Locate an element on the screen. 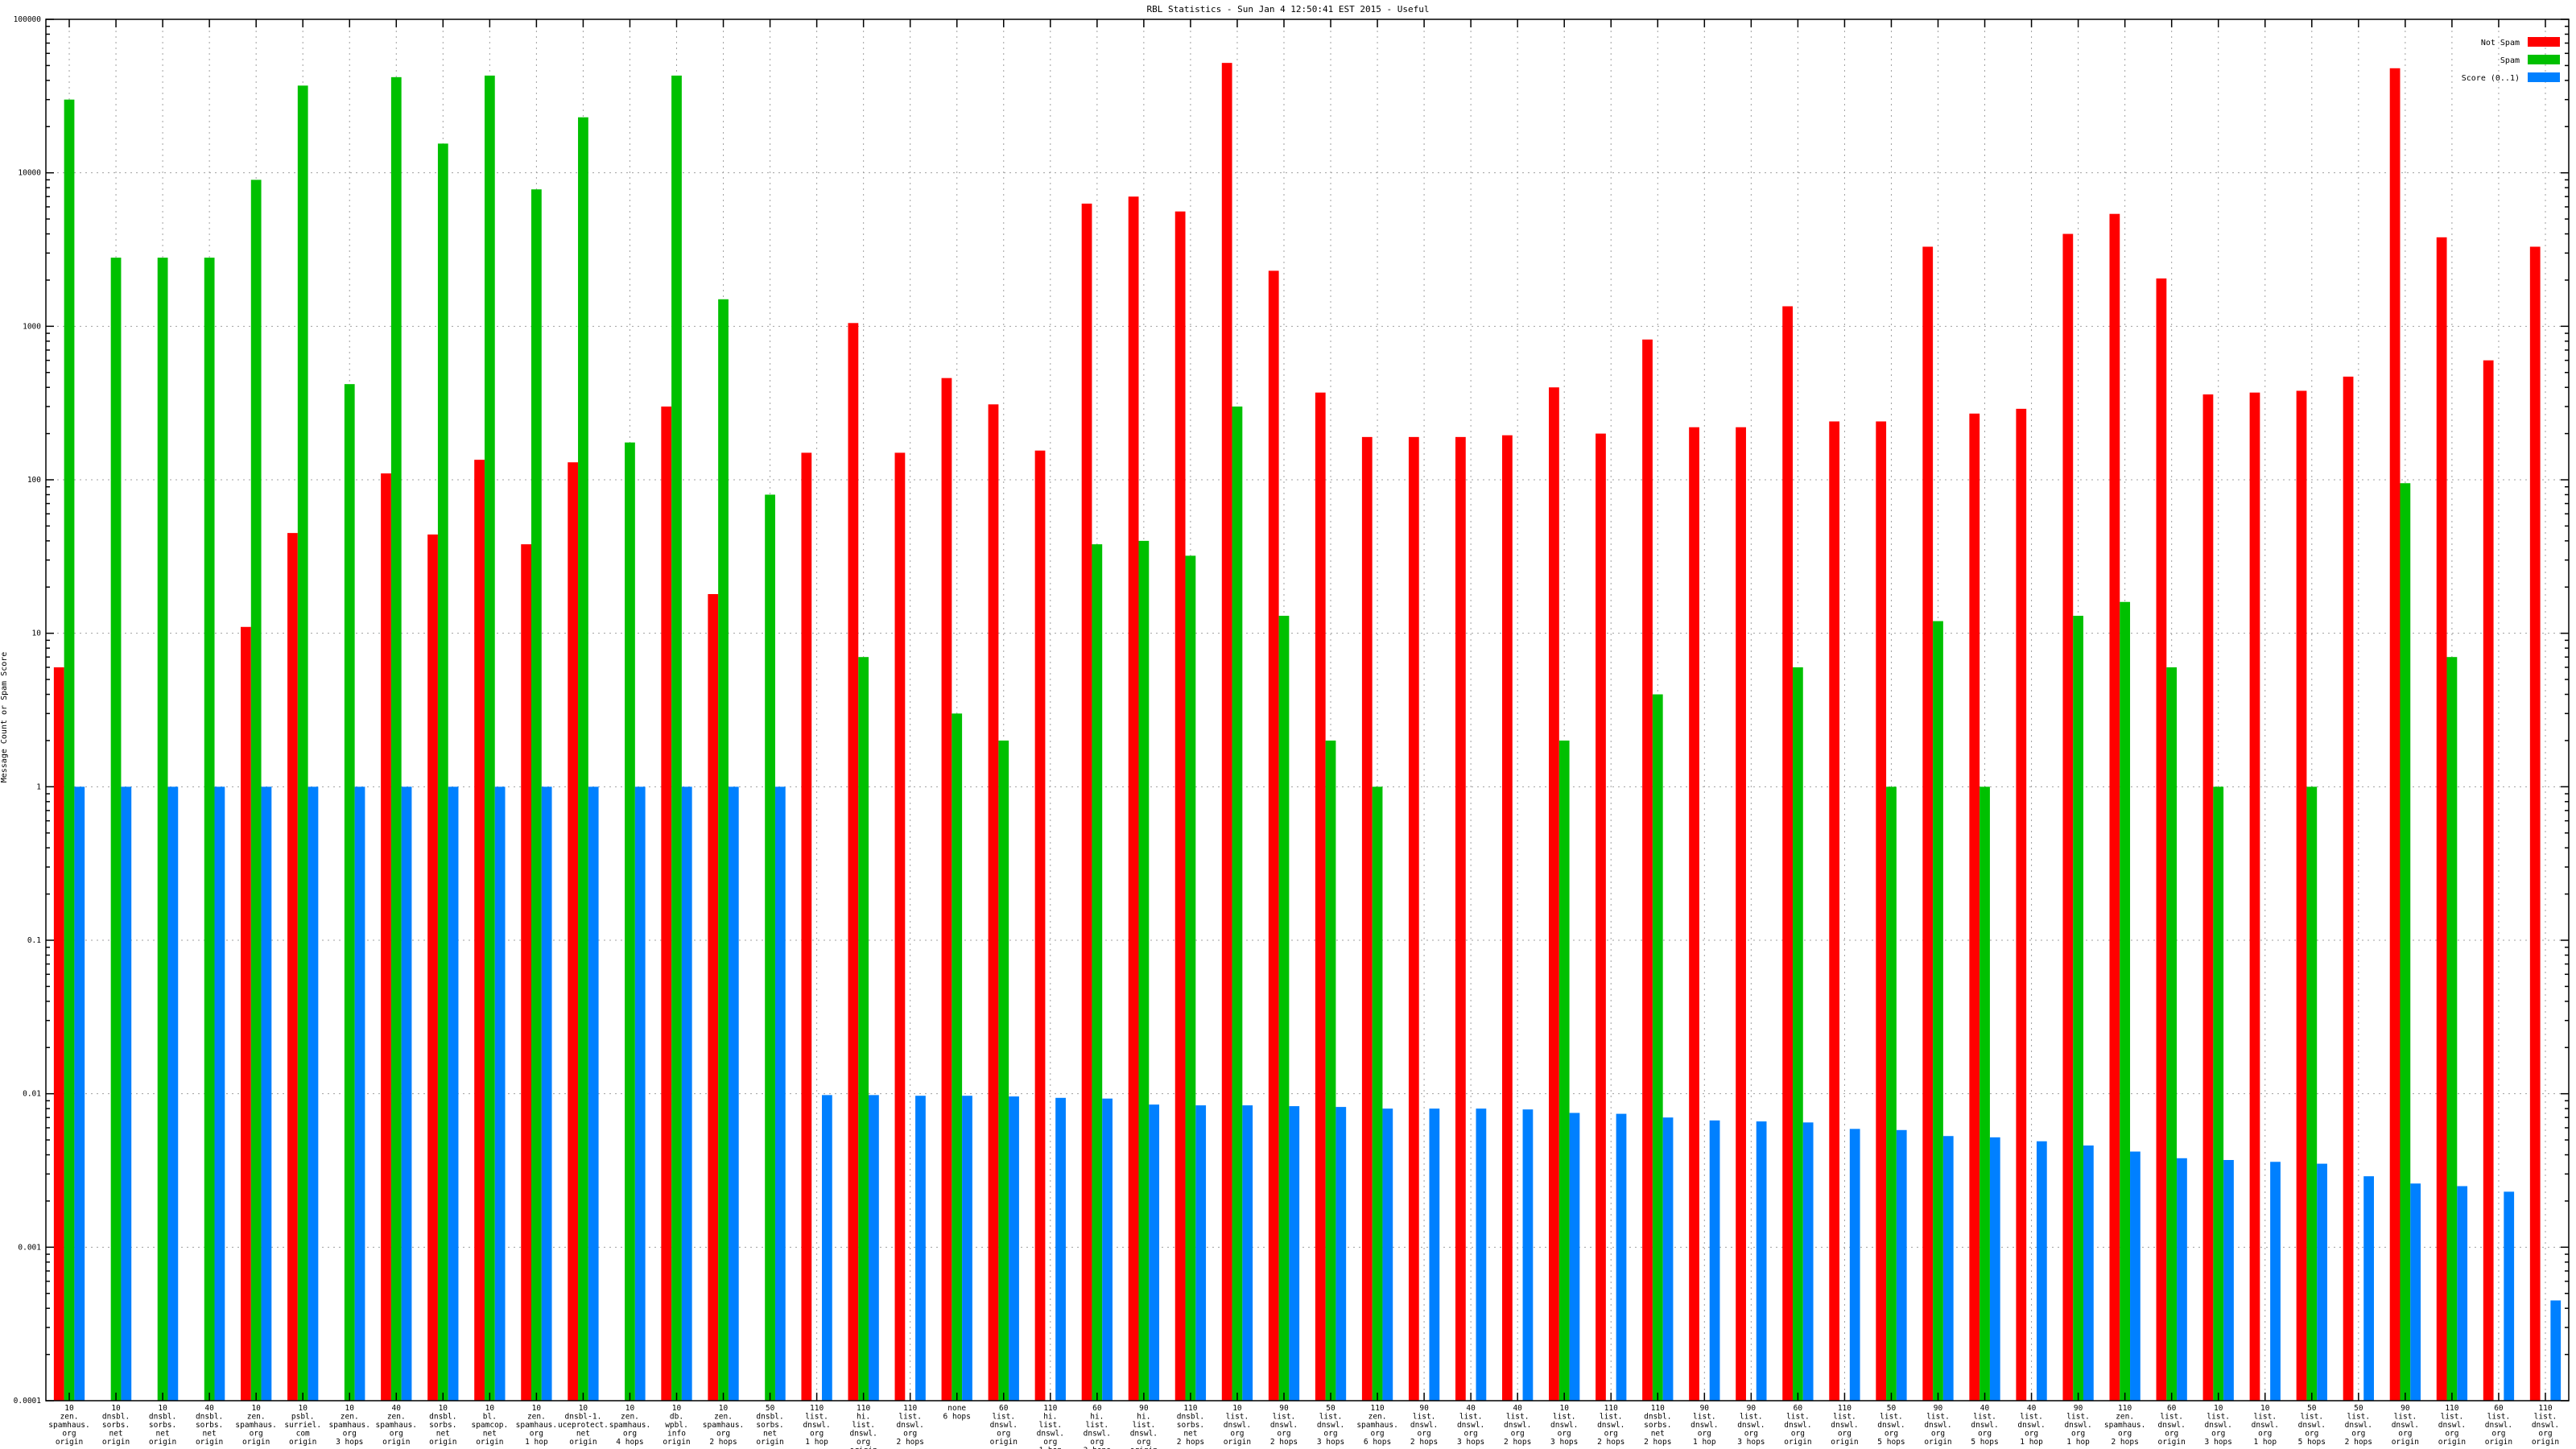 Image resolution: width=2576 pixels, height=1449 pixels. x-category-label-line: zen. is located at coordinates (536, 1417).